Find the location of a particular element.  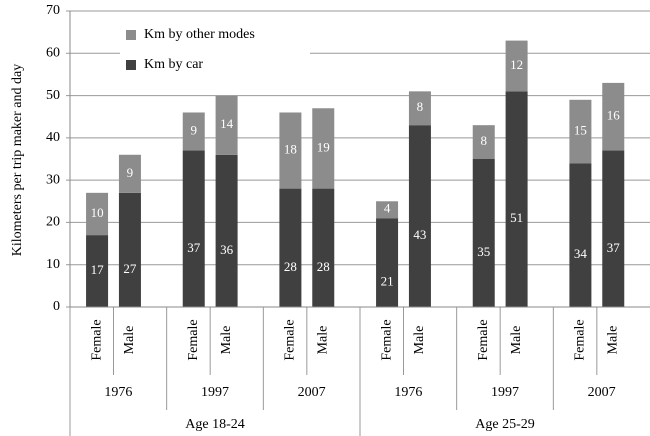

legend-label: Km by car is located at coordinates (173, 64).